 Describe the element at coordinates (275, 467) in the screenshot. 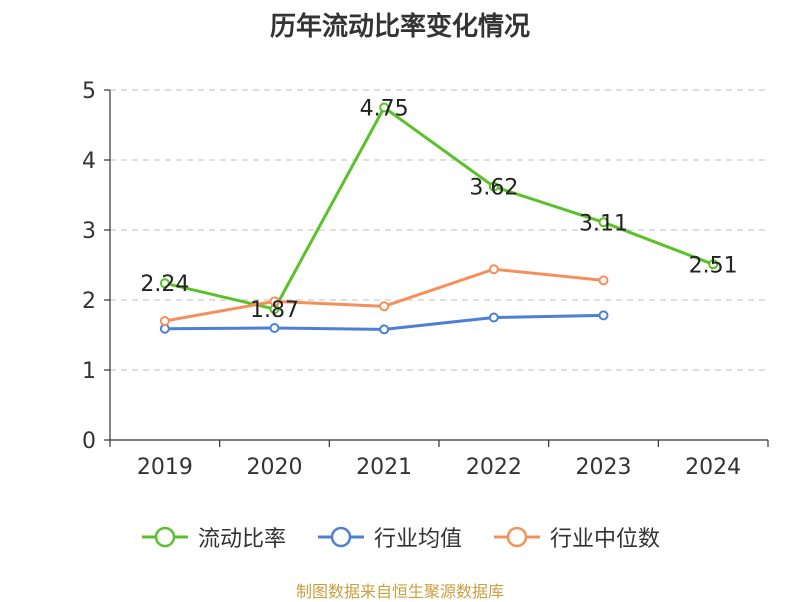

I see `x-tick-label: 2020` at that location.